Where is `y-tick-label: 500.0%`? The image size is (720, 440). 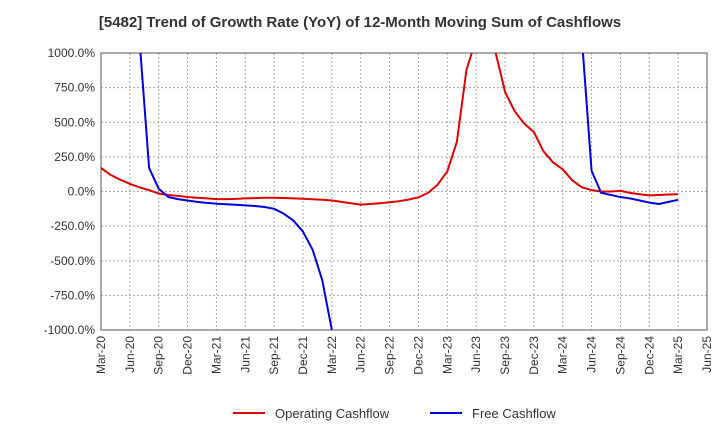
y-tick-label: 500.0% is located at coordinates (74, 122).